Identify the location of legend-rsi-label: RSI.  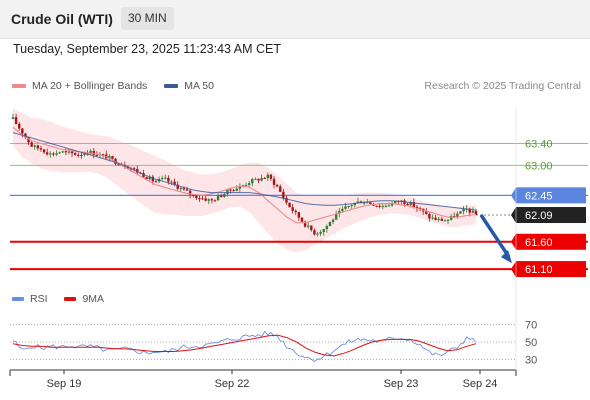
(39, 299).